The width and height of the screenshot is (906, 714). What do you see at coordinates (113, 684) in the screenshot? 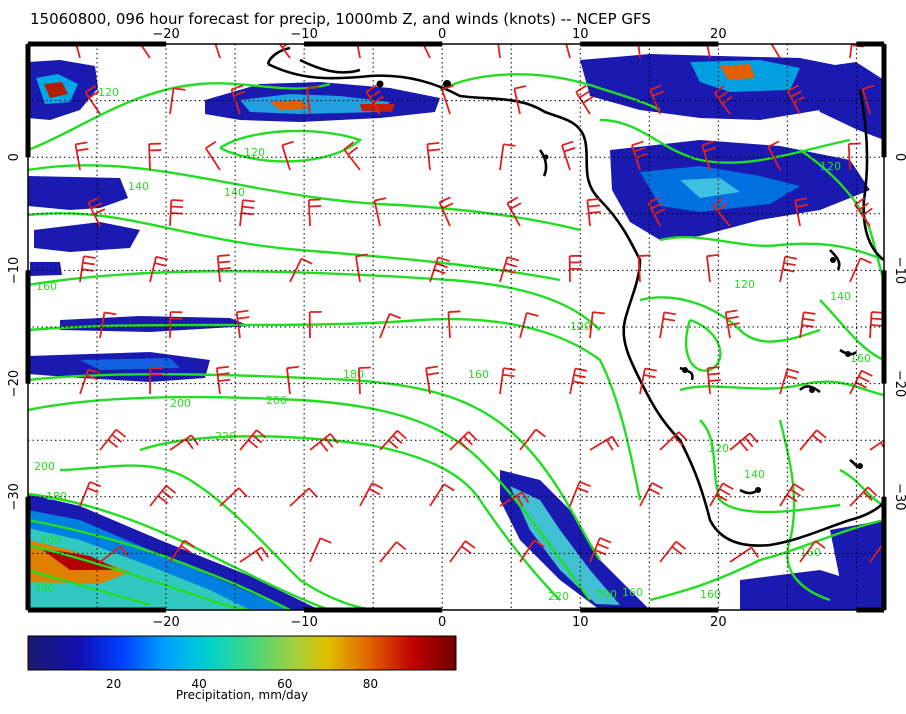
I see `colorbar-tick-label: 20` at bounding box center [113, 684].